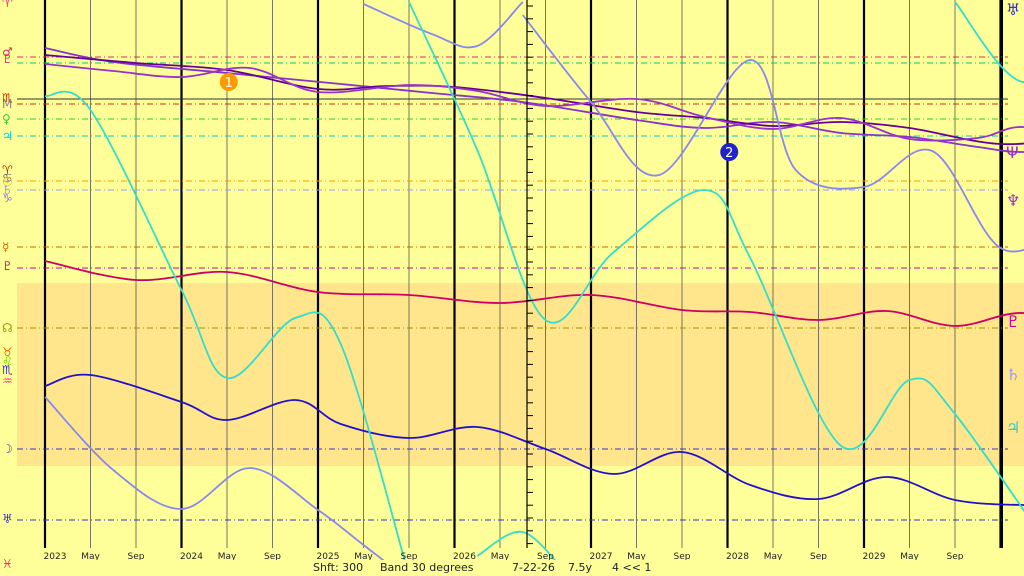 This screenshot has height=576, width=1024. Describe the element at coordinates (7, 564) in the screenshot. I see `left-glyph: ♓` at that location.